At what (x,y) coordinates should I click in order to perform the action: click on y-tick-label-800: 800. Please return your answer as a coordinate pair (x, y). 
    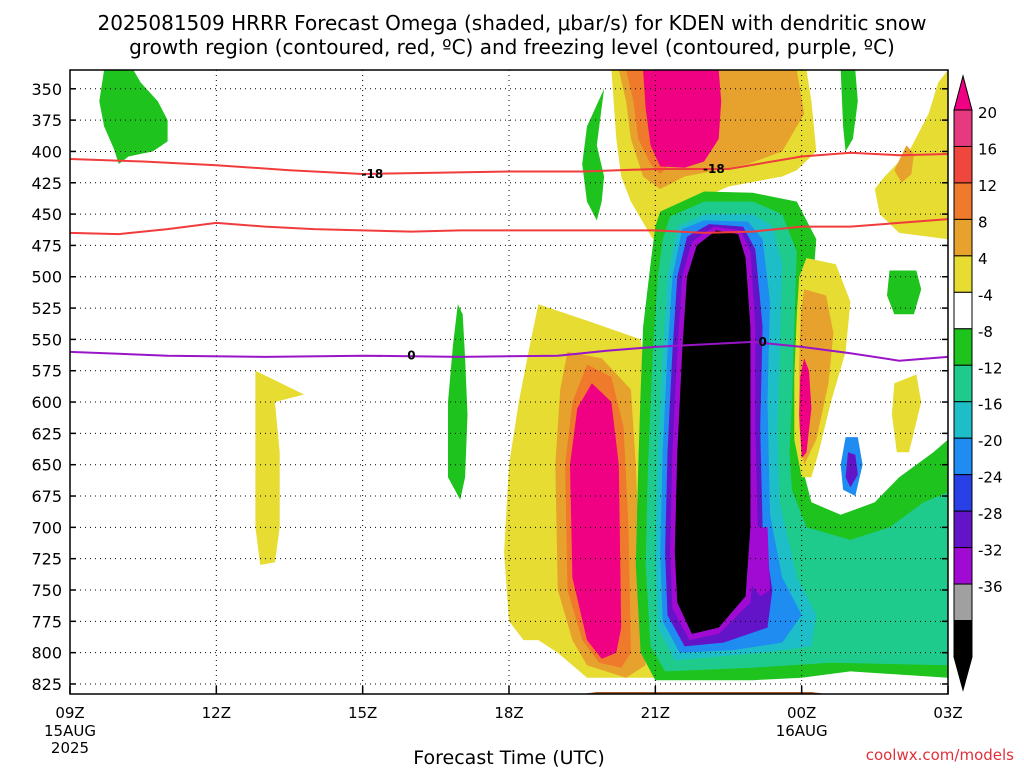
    Looking at the image, I should click on (46, 653).